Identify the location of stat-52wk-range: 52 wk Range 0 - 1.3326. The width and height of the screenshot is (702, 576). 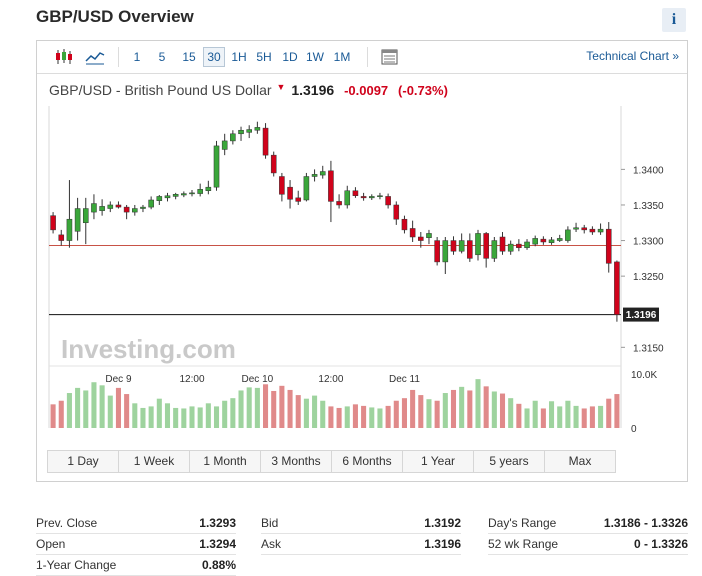
(588, 544).